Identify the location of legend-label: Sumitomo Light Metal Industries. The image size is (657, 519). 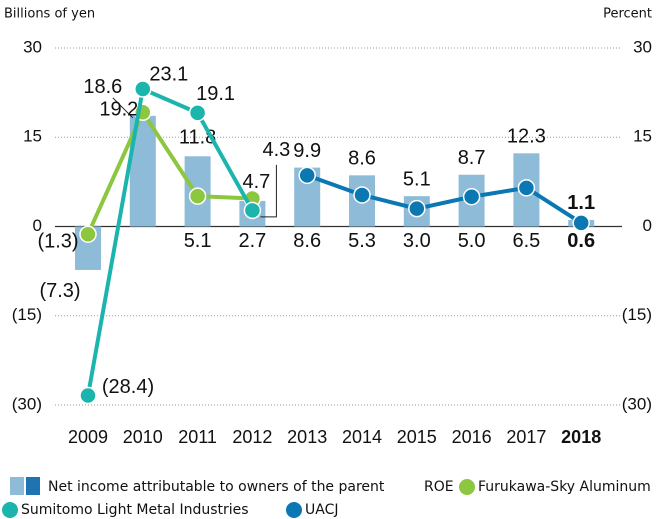
(135, 510).